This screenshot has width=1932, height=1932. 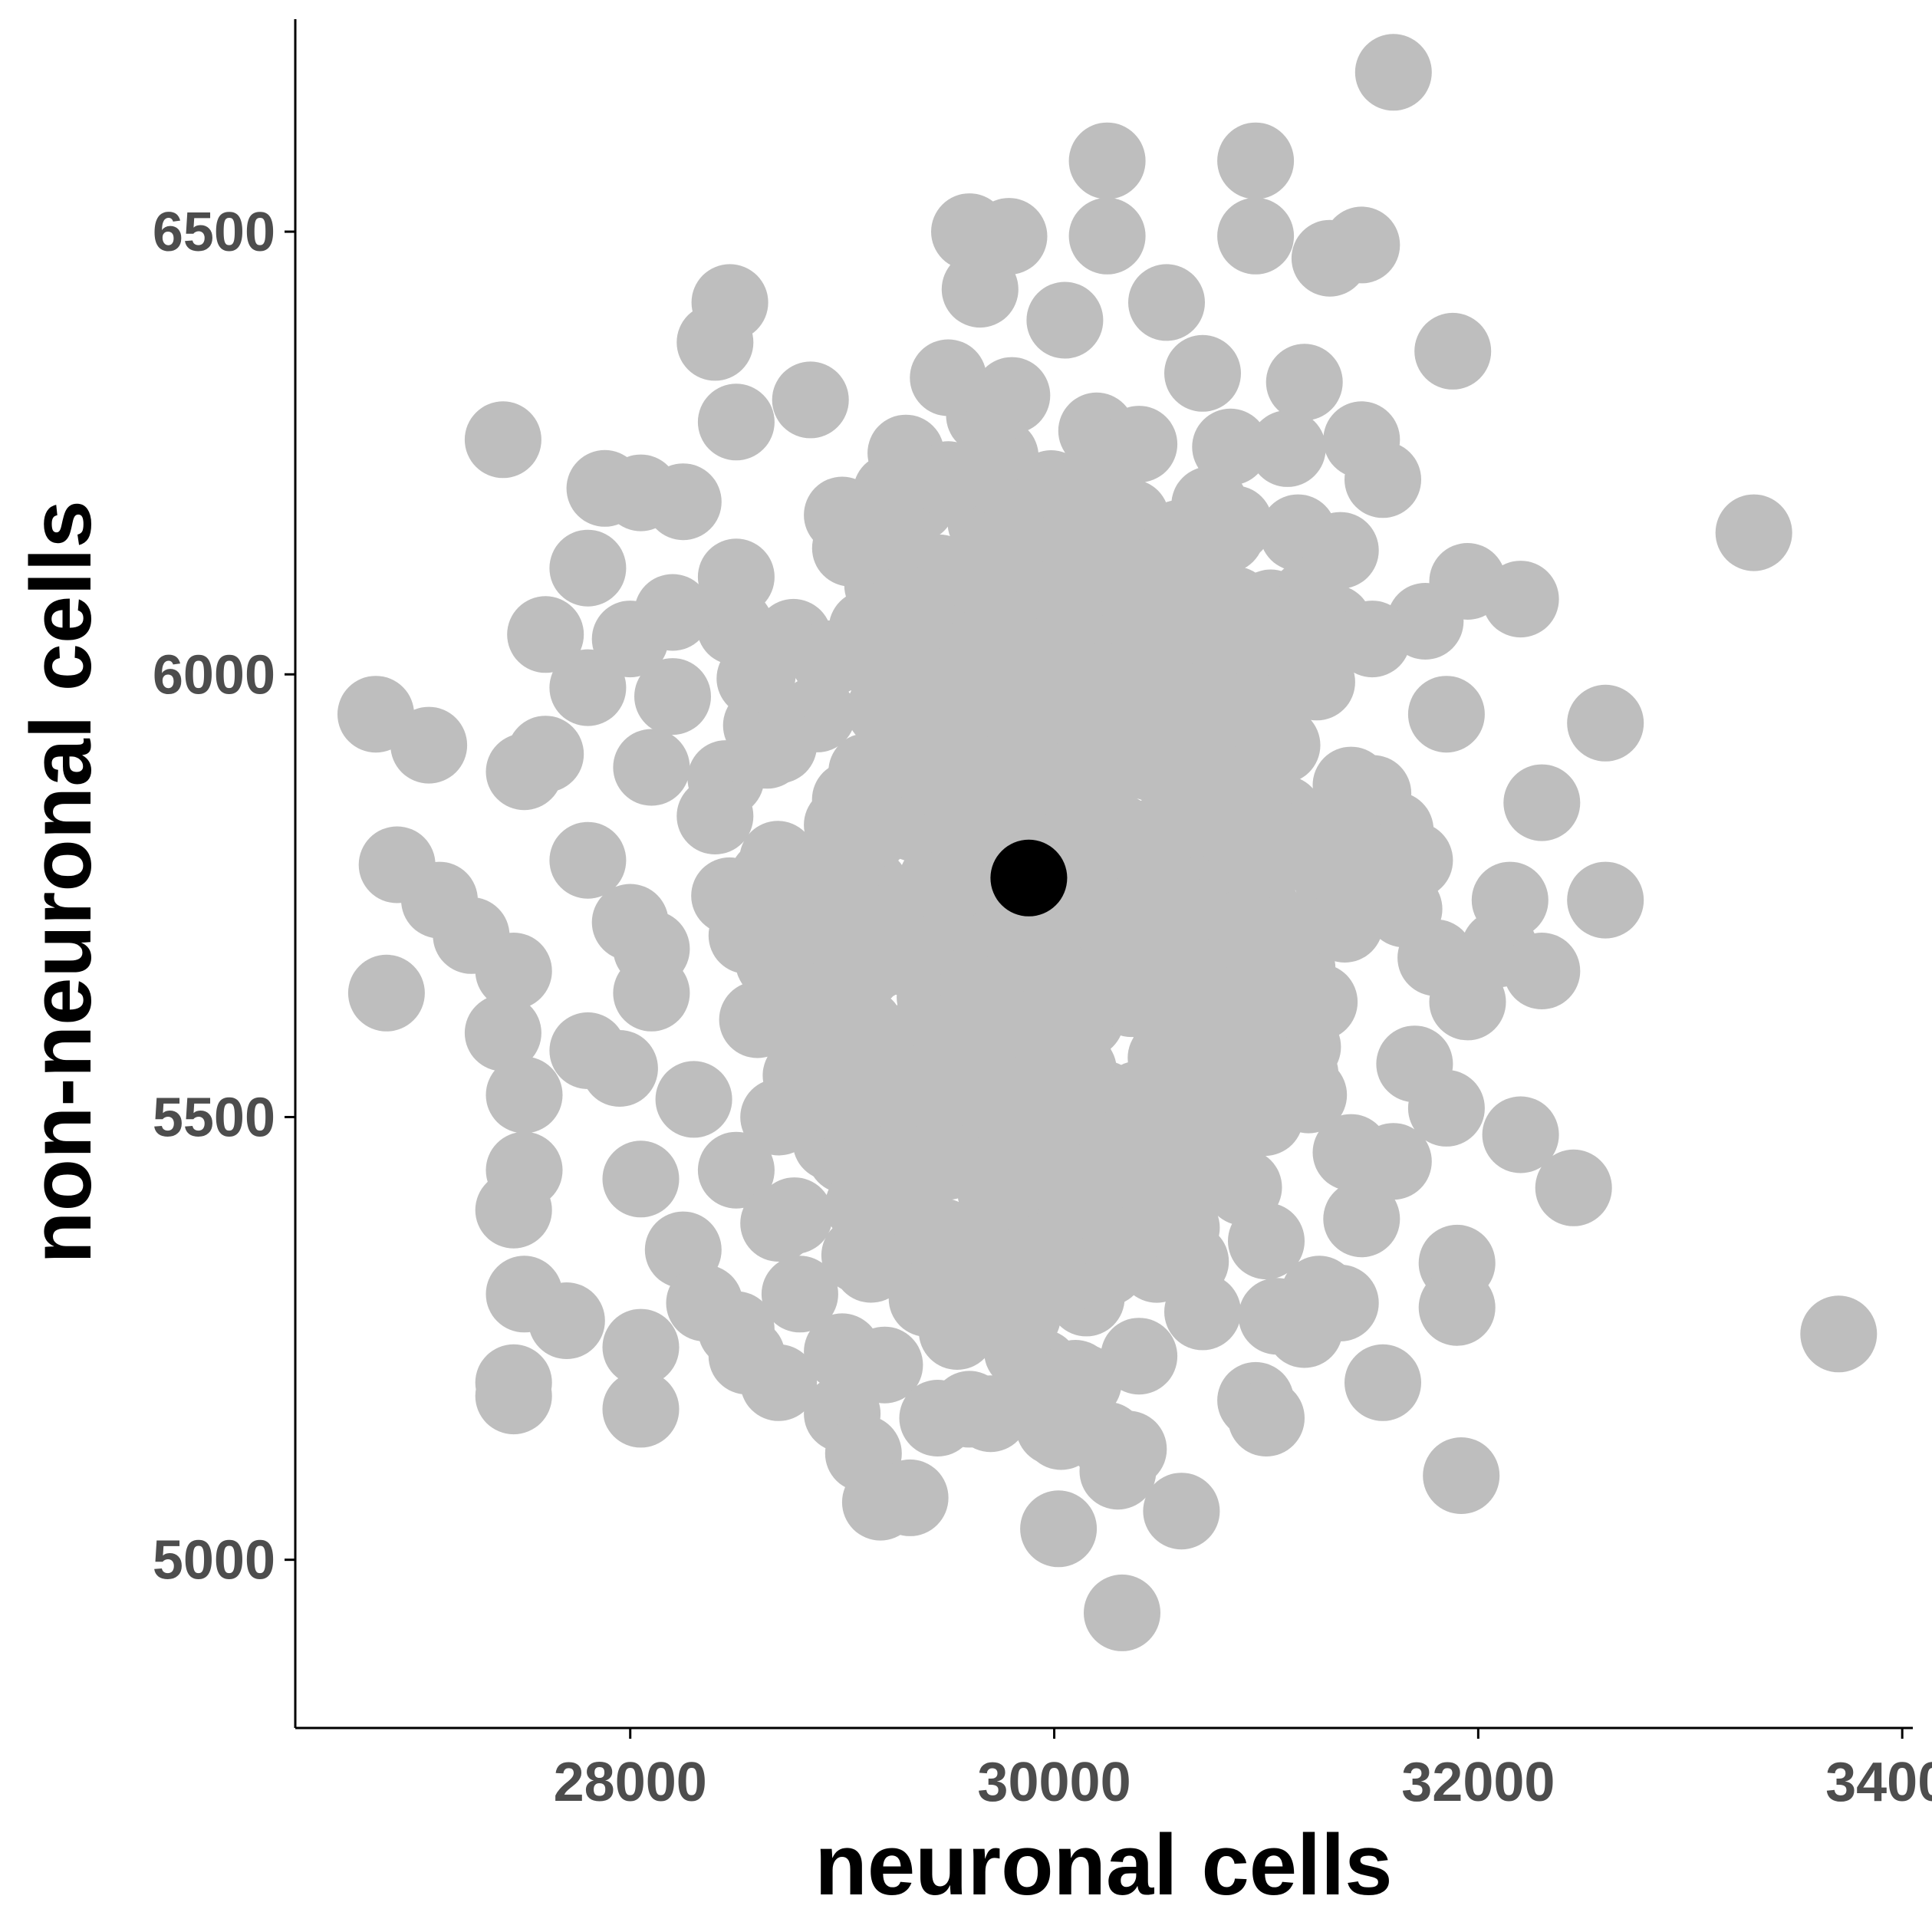 What do you see at coordinates (214, 232) in the screenshot?
I see `y-tick-label: 6500` at bounding box center [214, 232].